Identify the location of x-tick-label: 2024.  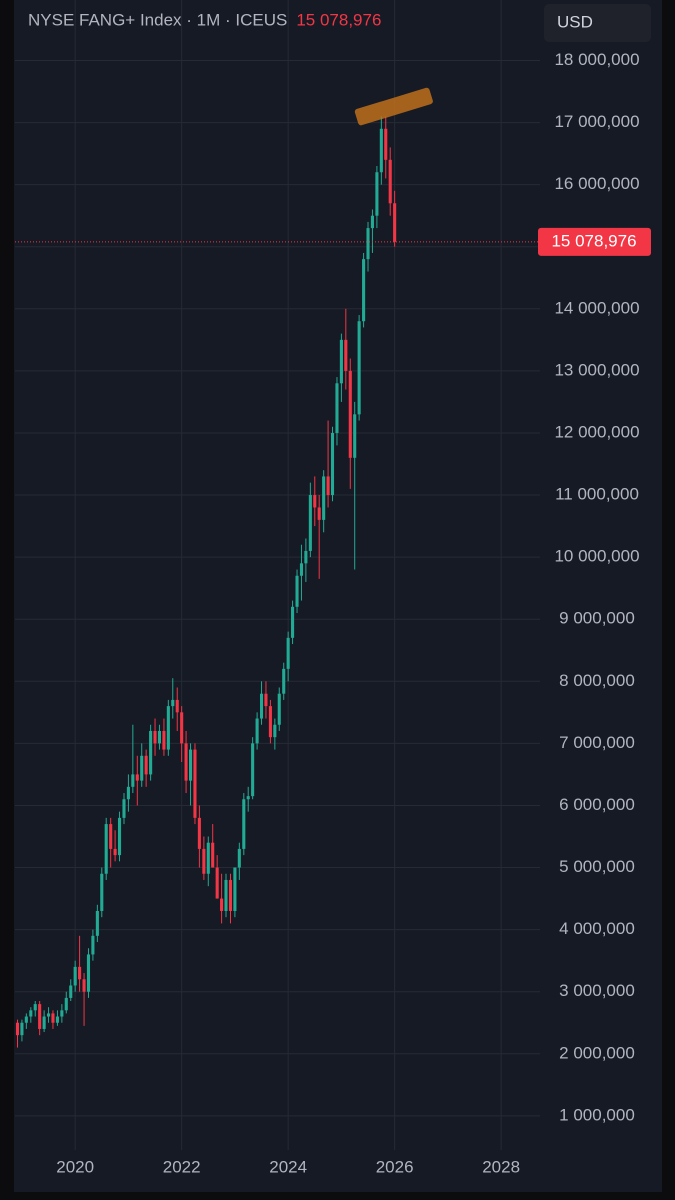
(288, 1166).